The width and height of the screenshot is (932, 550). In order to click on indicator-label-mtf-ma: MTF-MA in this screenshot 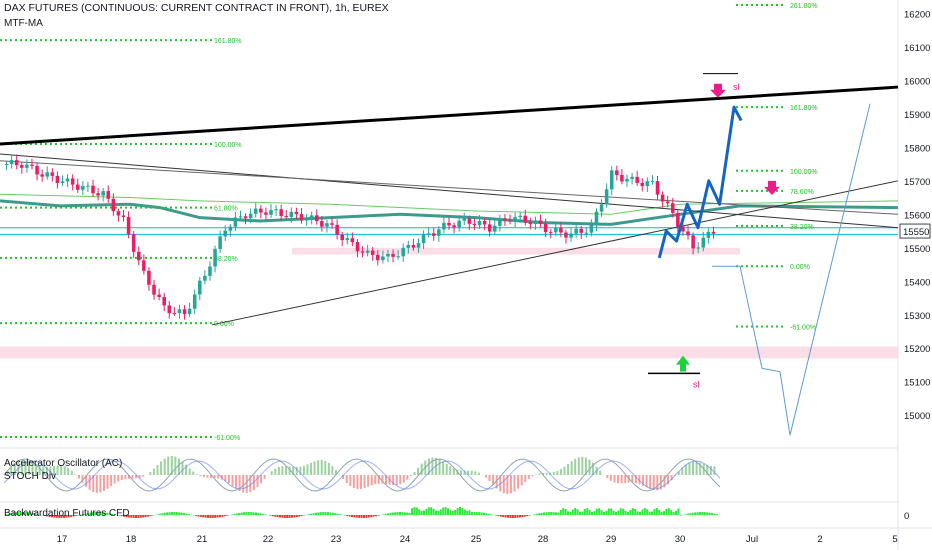, I will do `click(23, 23)`.